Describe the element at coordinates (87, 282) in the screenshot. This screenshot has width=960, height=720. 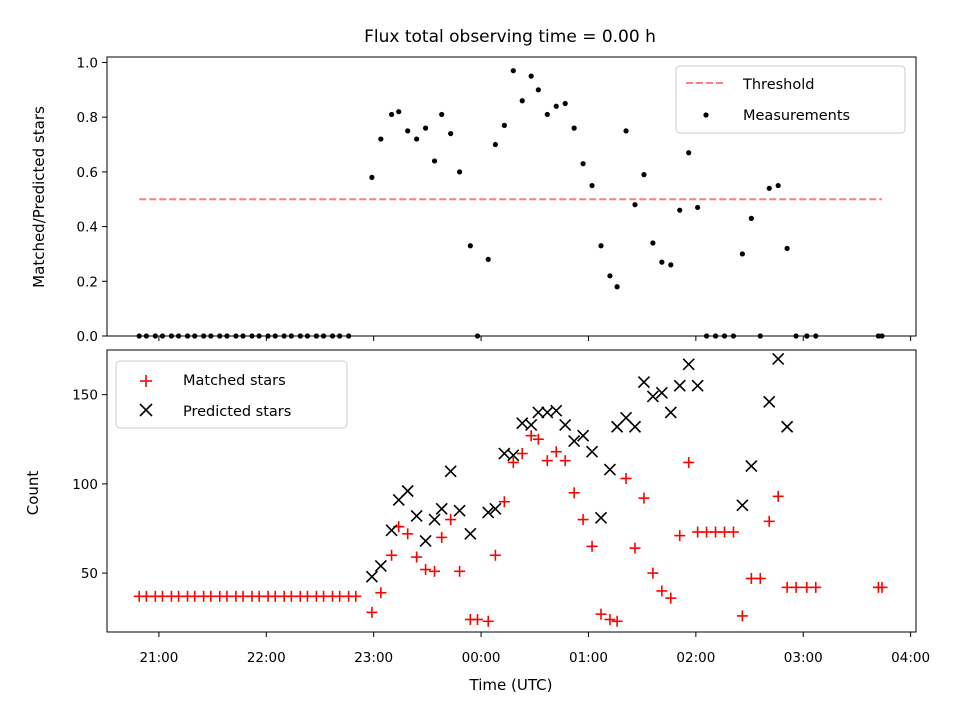
I see `top-y-tick-label: 0.2` at that location.